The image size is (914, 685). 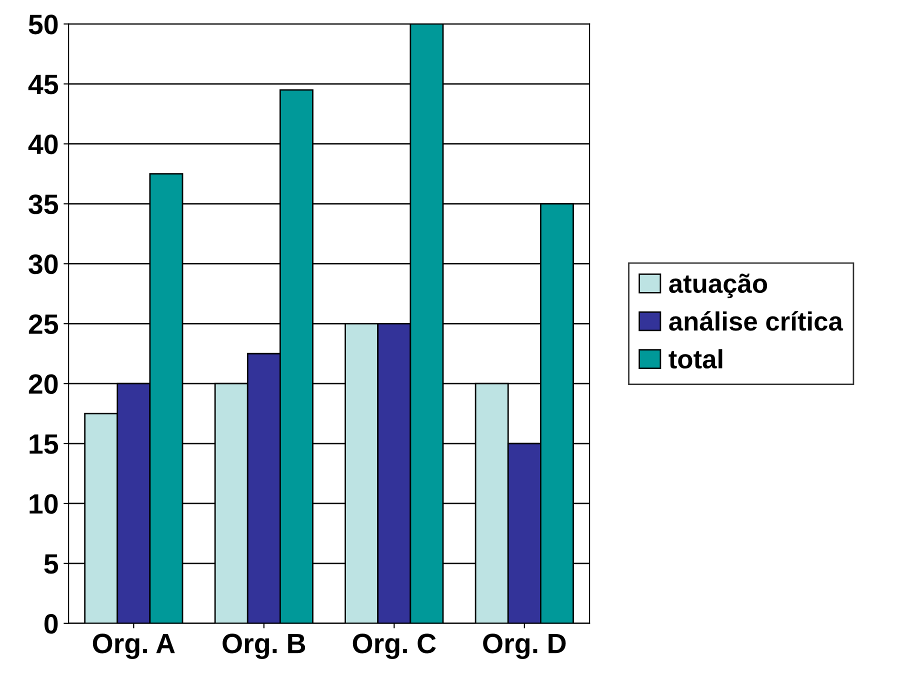 What do you see at coordinates (264, 646) in the screenshot?
I see `x-tick-label: Org. B` at bounding box center [264, 646].